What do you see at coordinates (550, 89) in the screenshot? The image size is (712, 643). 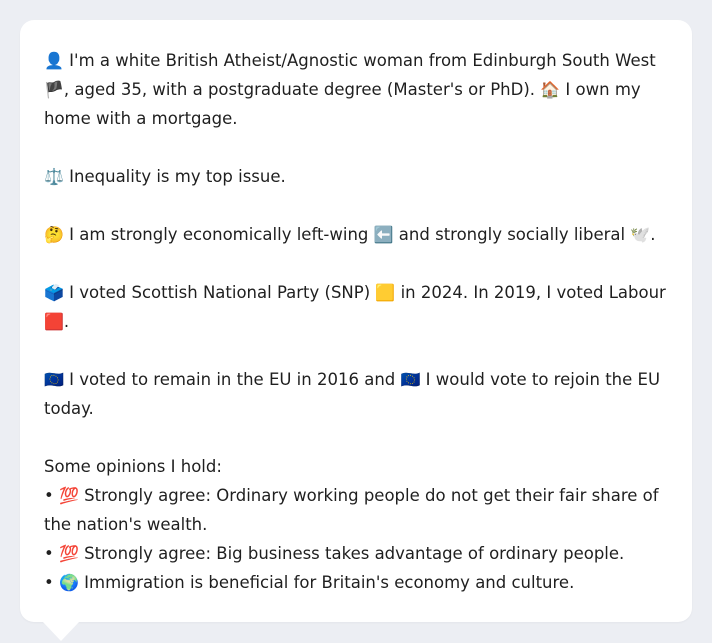 I see `house-icon: 🏠` at bounding box center [550, 89].